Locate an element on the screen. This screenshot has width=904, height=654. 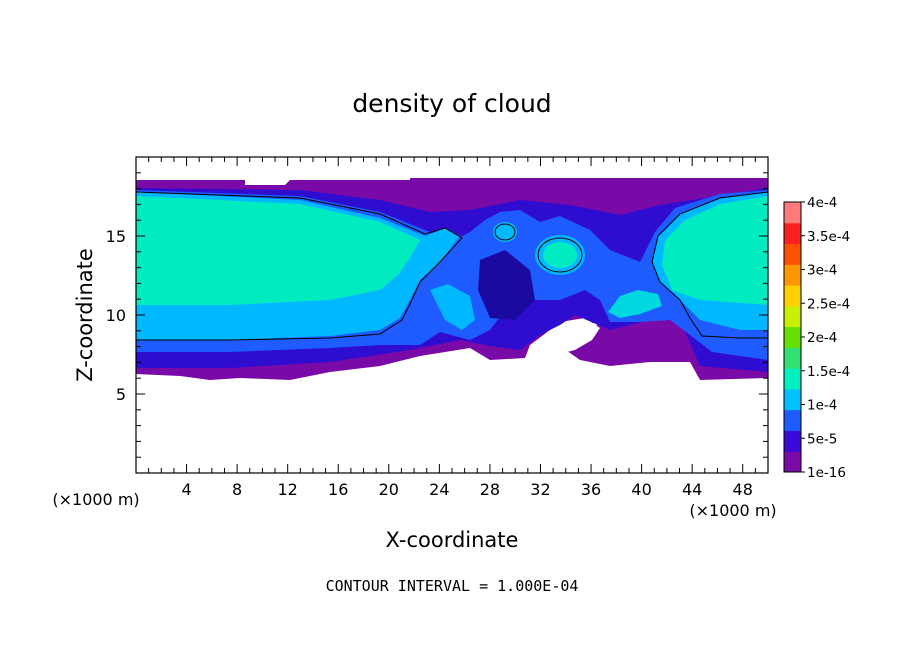
blob-upper is located at coordinates (505, 232).